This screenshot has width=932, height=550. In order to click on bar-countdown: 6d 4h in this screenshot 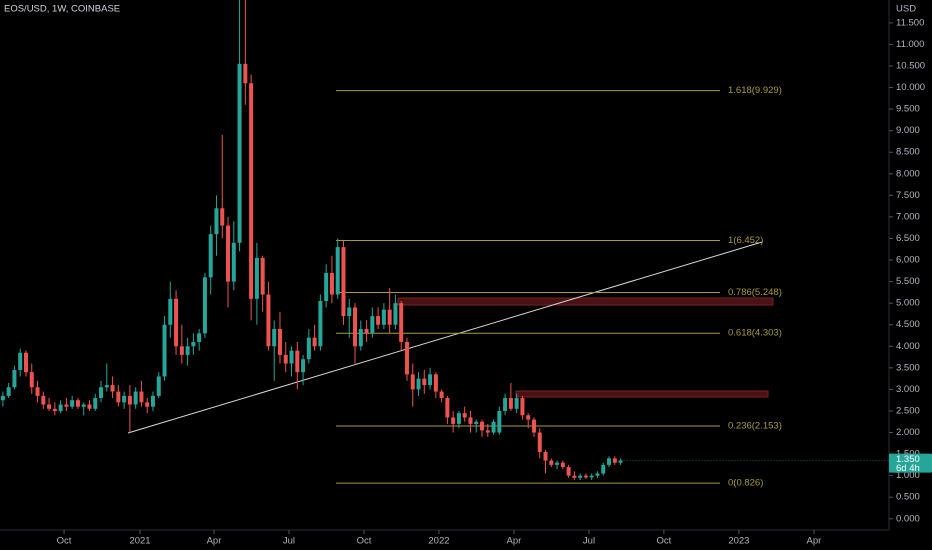, I will do `click(908, 468)`.